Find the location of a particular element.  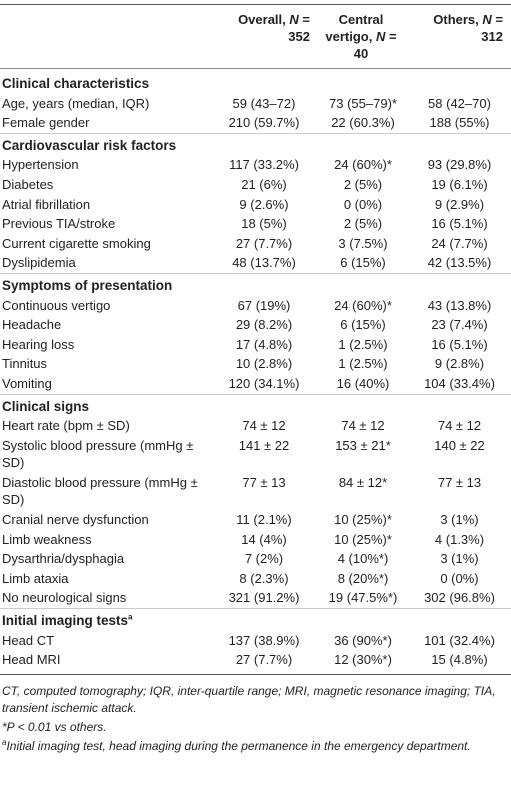

cell-value: 29 (8.2%) is located at coordinates (264, 325).